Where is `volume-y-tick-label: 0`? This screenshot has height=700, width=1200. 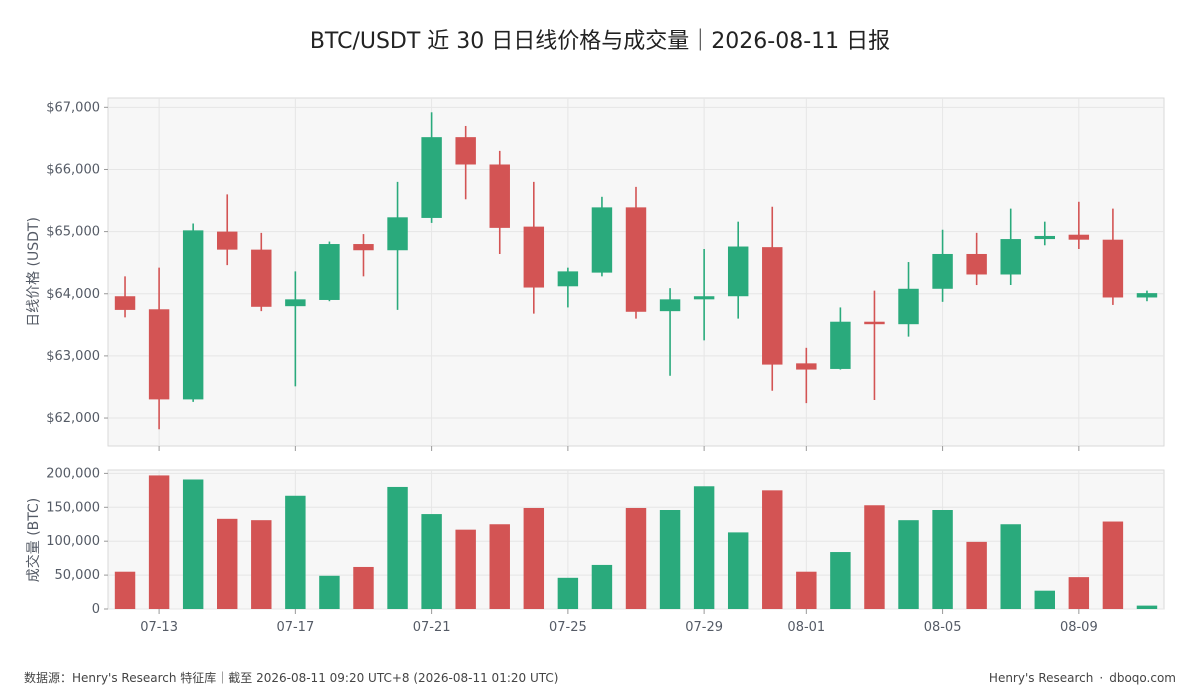
volume-y-tick-label: 0 is located at coordinates (96, 609).